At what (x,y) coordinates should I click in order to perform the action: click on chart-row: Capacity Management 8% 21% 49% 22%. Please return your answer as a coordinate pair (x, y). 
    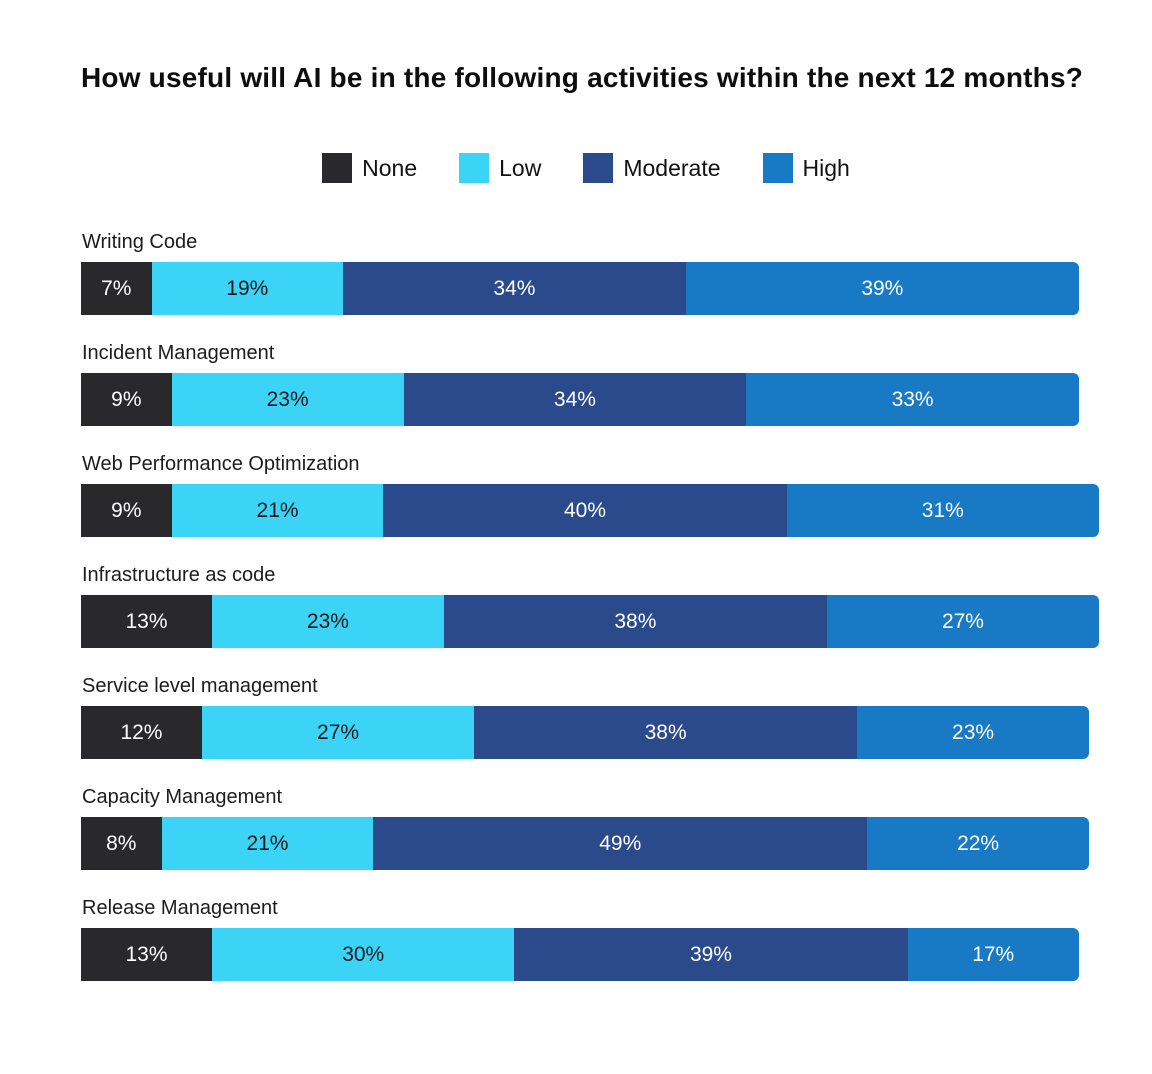
    Looking at the image, I should click on (616, 827).